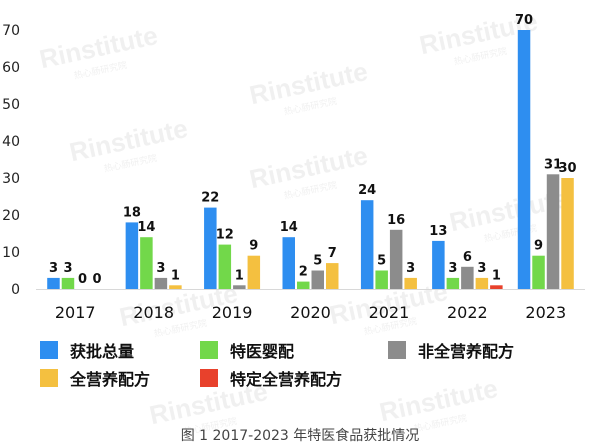 This screenshot has width=600, height=446. What do you see at coordinates (320, 365) in the screenshot?
I see `legend: 获批总量 特医婴配 非全营养配方 全营养配方 特定全营养配方` at bounding box center [320, 365].